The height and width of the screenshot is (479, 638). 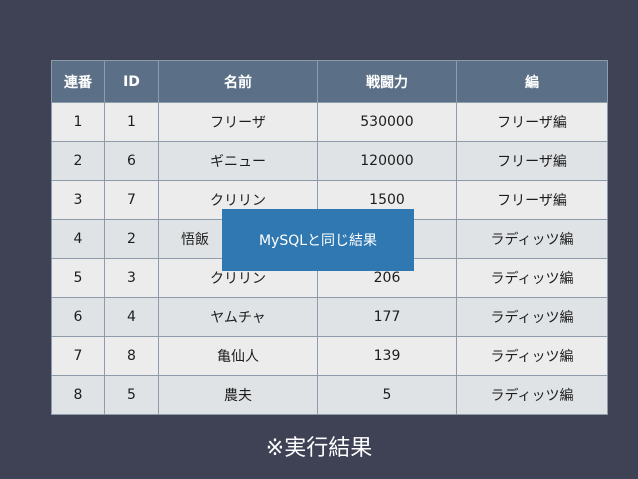 I want to click on table-row: 5 3 クリリン 206 ラディッツ編, so click(x=329, y=278).